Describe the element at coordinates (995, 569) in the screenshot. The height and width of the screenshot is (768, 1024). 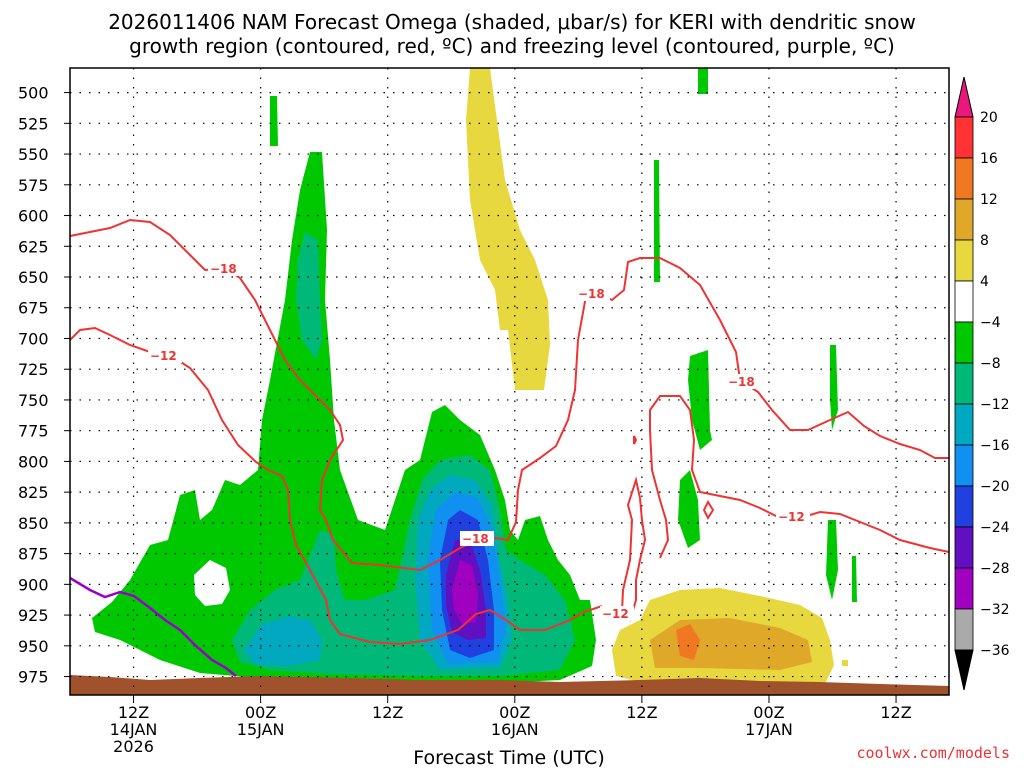
I see `colorbar-label: −28` at that location.